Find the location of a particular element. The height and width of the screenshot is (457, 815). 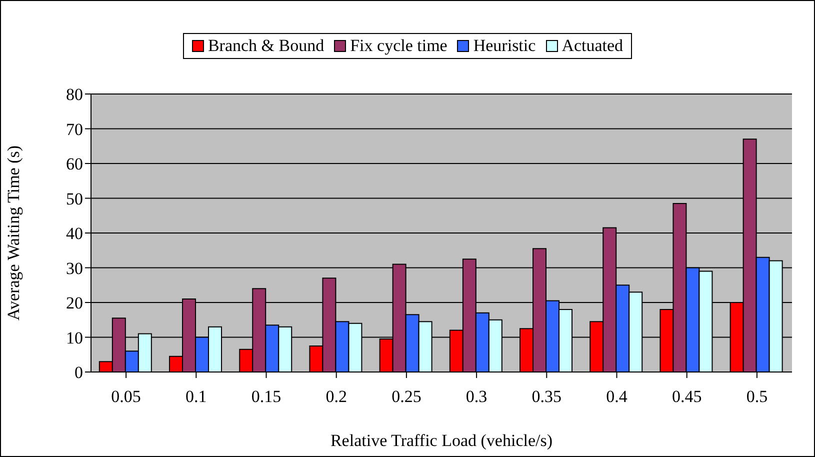

x-tick-label: 0.25 is located at coordinates (407, 396).